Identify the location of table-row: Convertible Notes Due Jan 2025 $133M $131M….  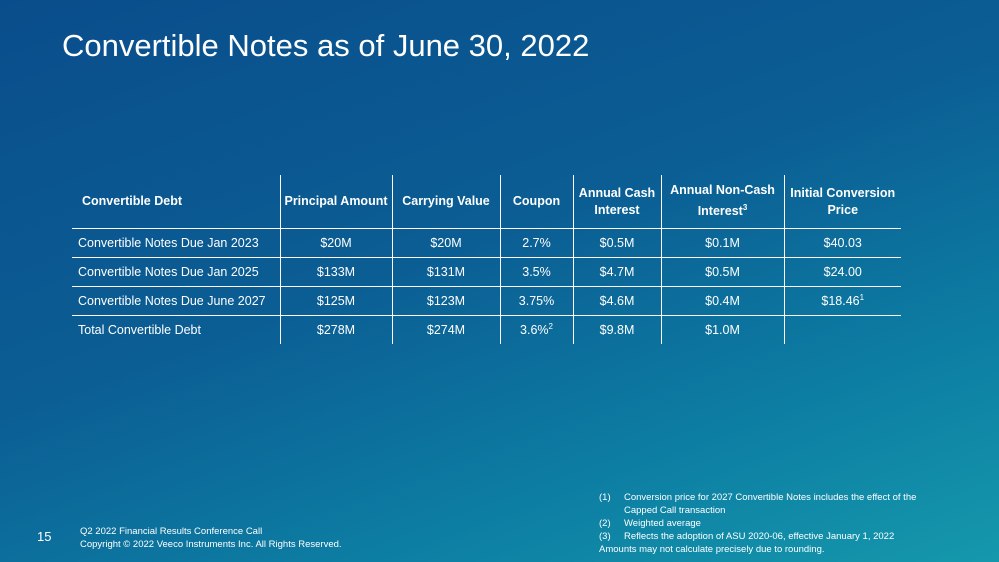
(486, 272).